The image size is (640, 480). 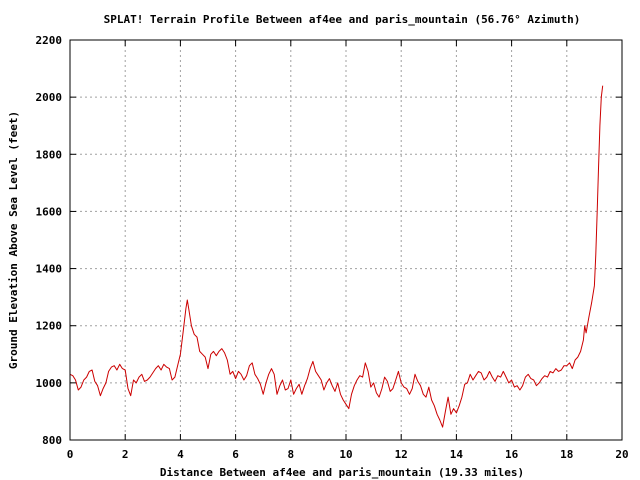 I want to click on x-tick-label: 20, so click(x=621, y=454).